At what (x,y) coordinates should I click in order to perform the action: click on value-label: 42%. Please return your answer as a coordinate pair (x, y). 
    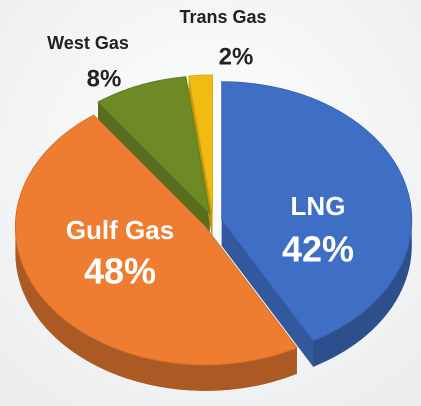
    Looking at the image, I should click on (318, 249).